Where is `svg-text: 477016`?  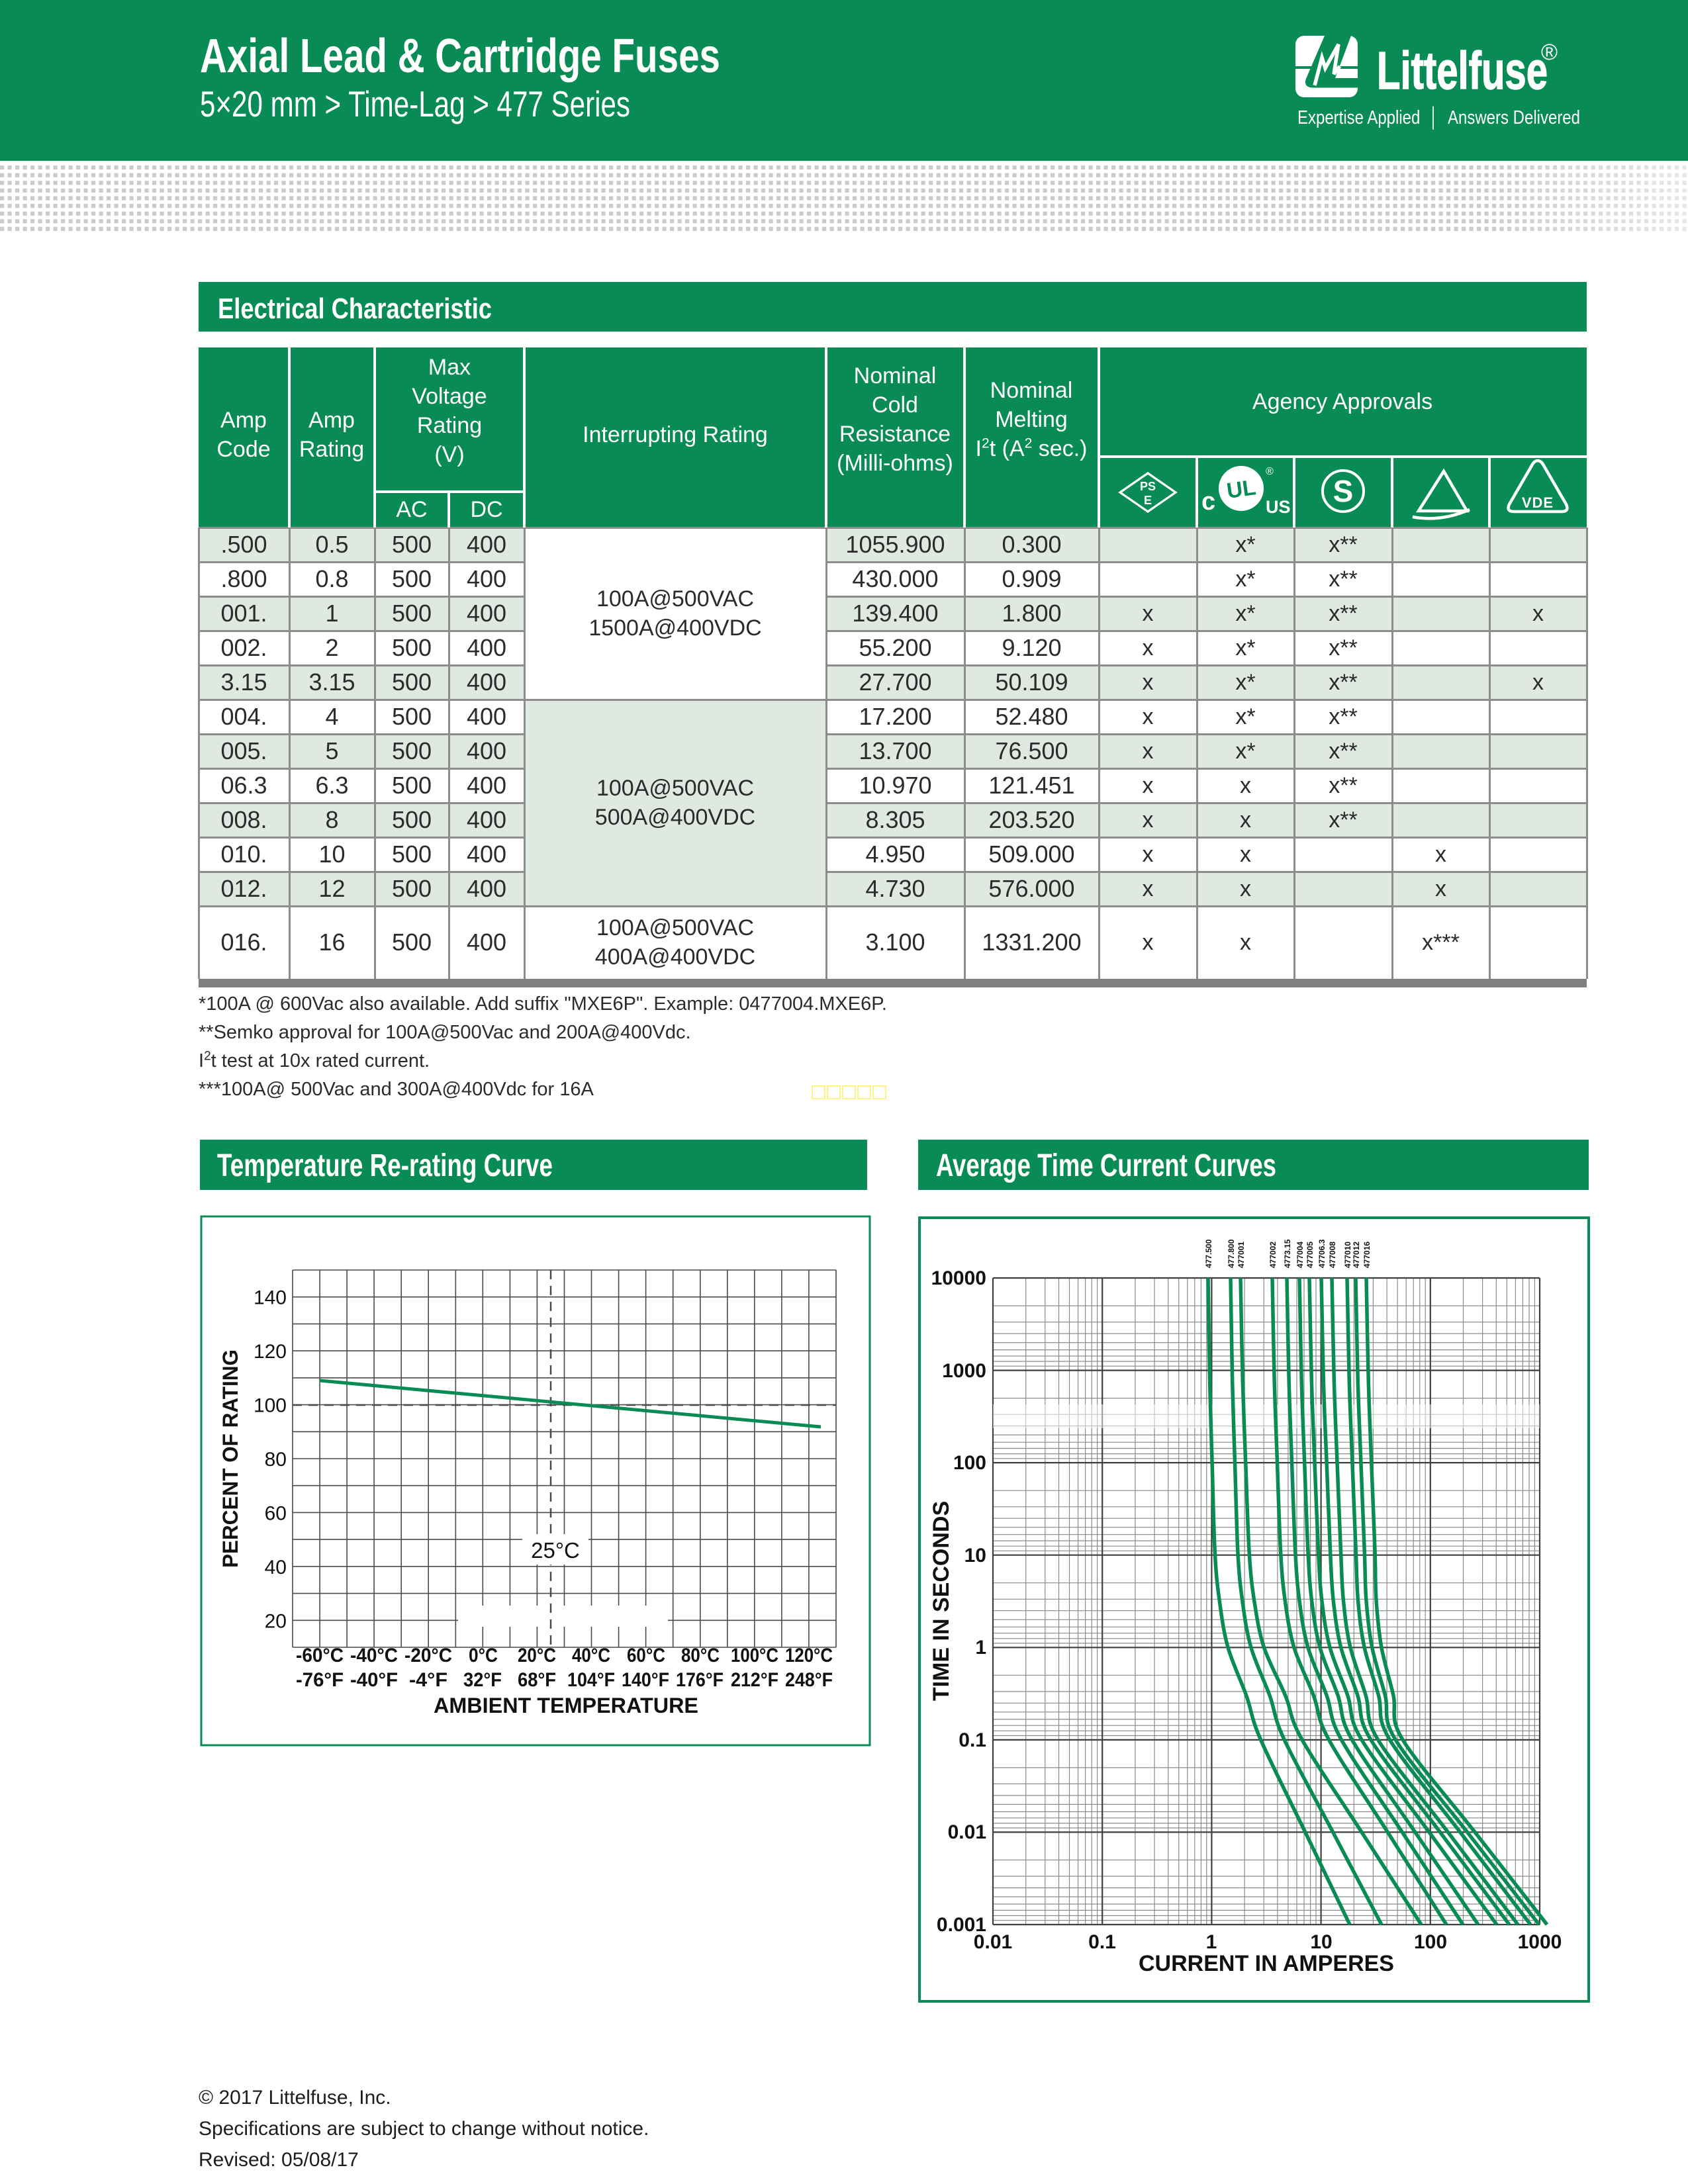
svg-text: 477016 is located at coordinates (1367, 1255).